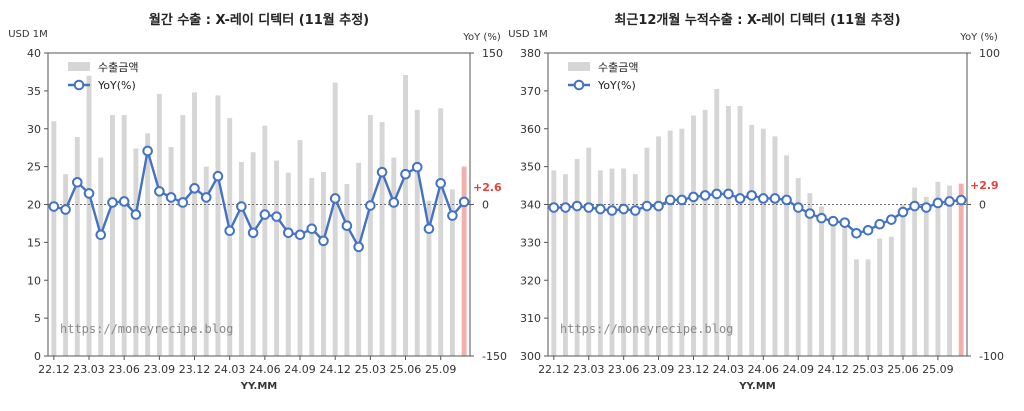 This screenshot has width=1024, height=411. What do you see at coordinates (34, 53) in the screenshot?
I see `left-tick-label: 40` at bounding box center [34, 53].